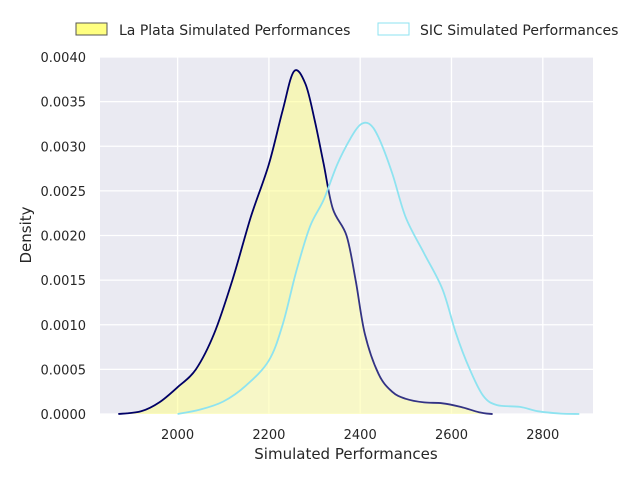 The width and height of the screenshot is (640, 480). Describe the element at coordinates (64, 415) in the screenshot. I see `y-tick-label: 0.0000` at that location.